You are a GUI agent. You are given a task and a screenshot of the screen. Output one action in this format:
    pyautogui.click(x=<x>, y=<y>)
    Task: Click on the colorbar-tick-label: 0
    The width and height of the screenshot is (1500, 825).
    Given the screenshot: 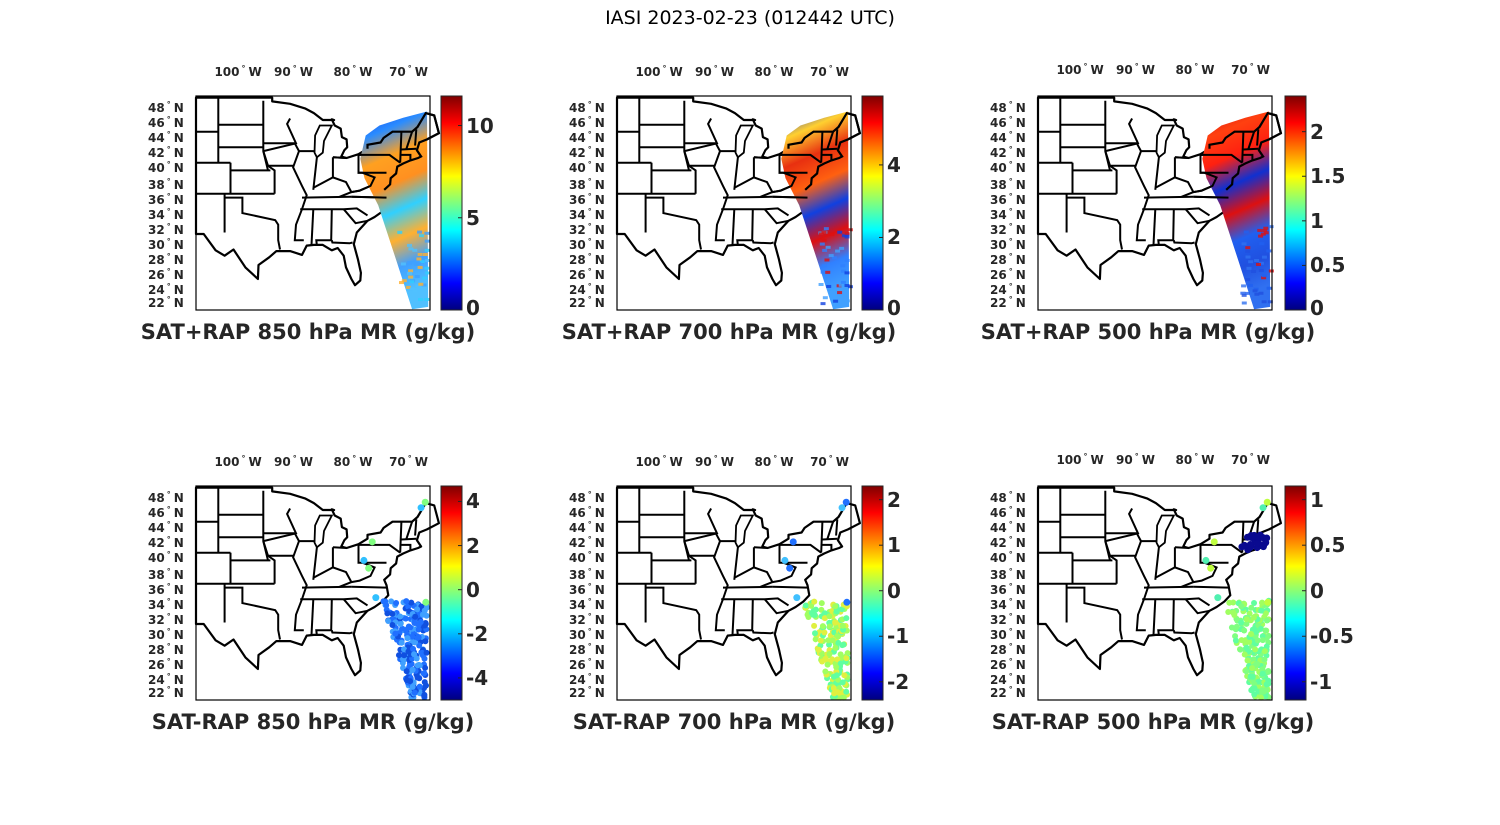 What is the action you would take?
    pyautogui.click(x=894, y=590)
    